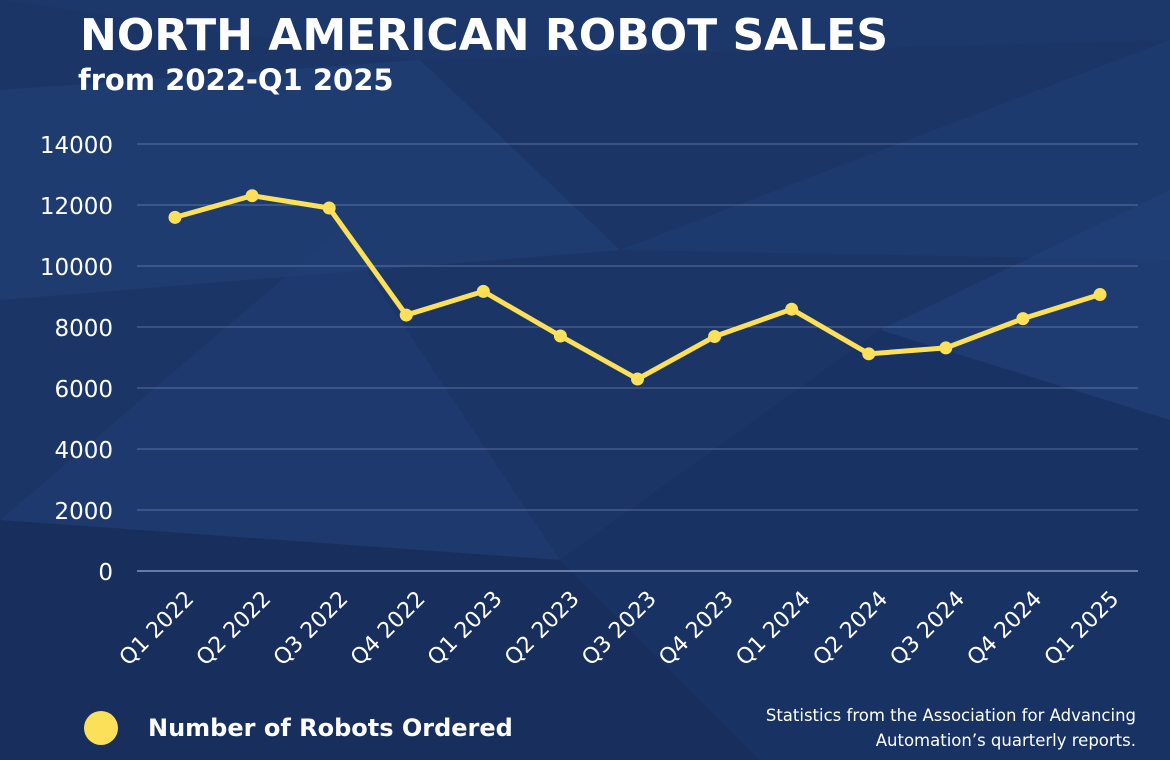 This screenshot has width=1170, height=760. Describe the element at coordinates (330, 728) in the screenshot. I see `legend-label: Number of Robots Ordered` at that location.